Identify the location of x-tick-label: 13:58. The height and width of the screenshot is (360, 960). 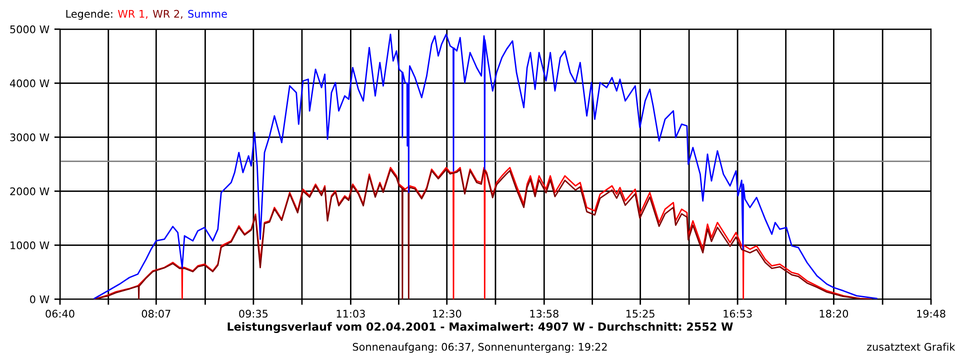
(544, 314).